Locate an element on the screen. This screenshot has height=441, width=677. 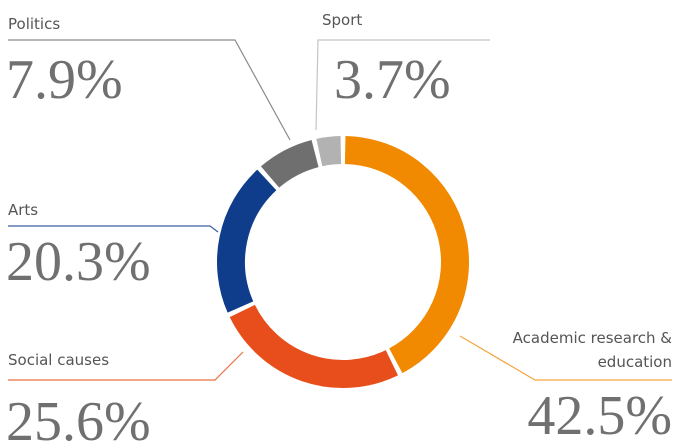
category-label: Politics is located at coordinates (34, 24).